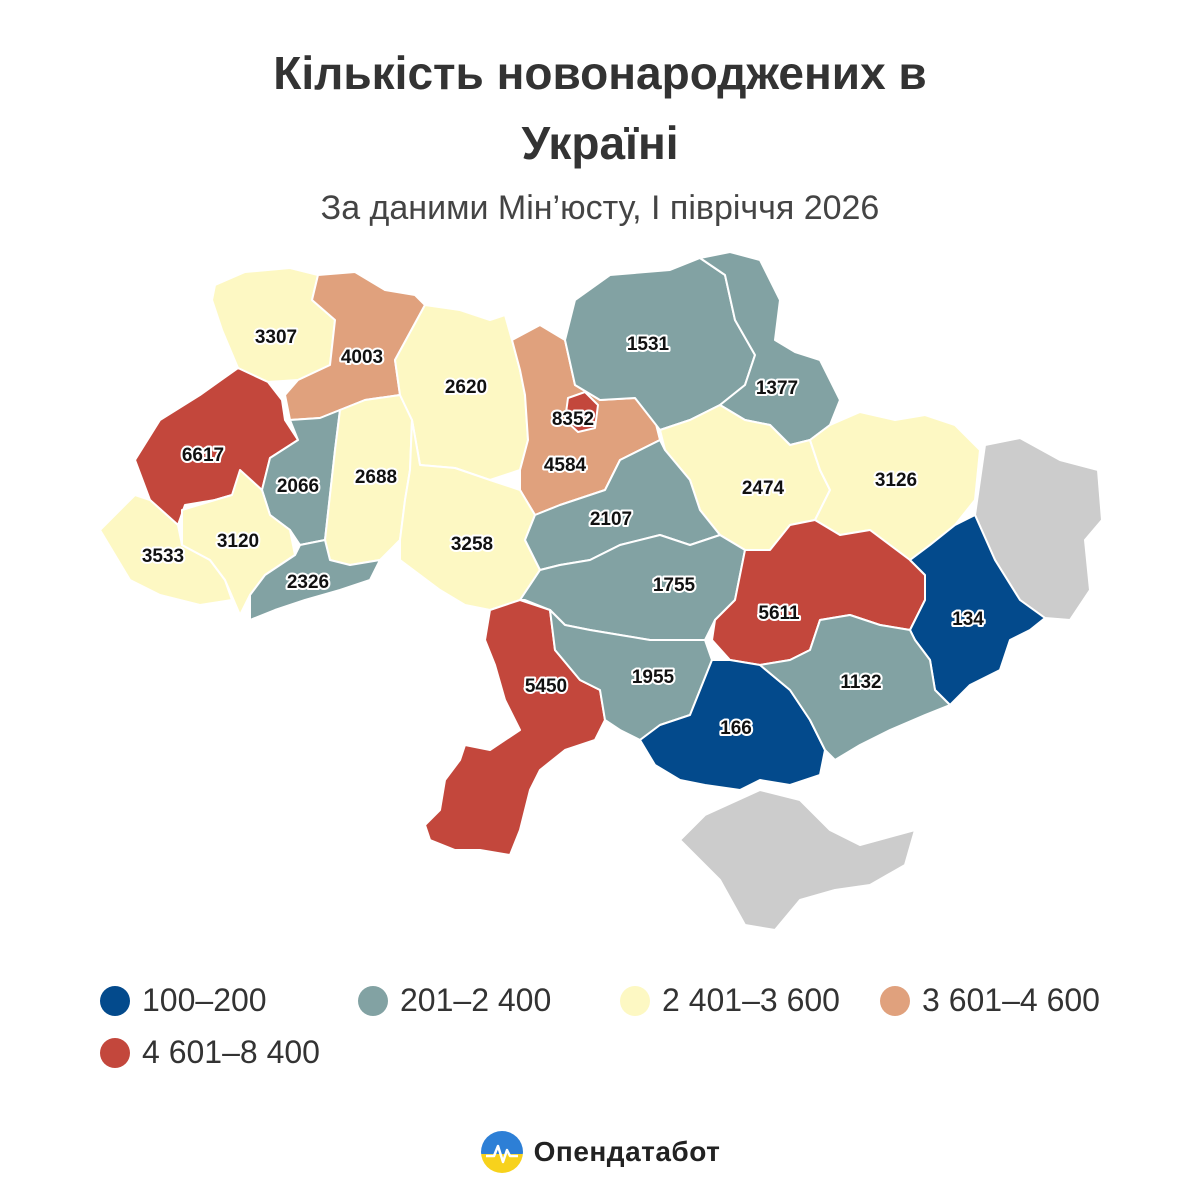  What do you see at coordinates (204, 1000) in the screenshot?
I see `legend-label-1: 100–200` at bounding box center [204, 1000].